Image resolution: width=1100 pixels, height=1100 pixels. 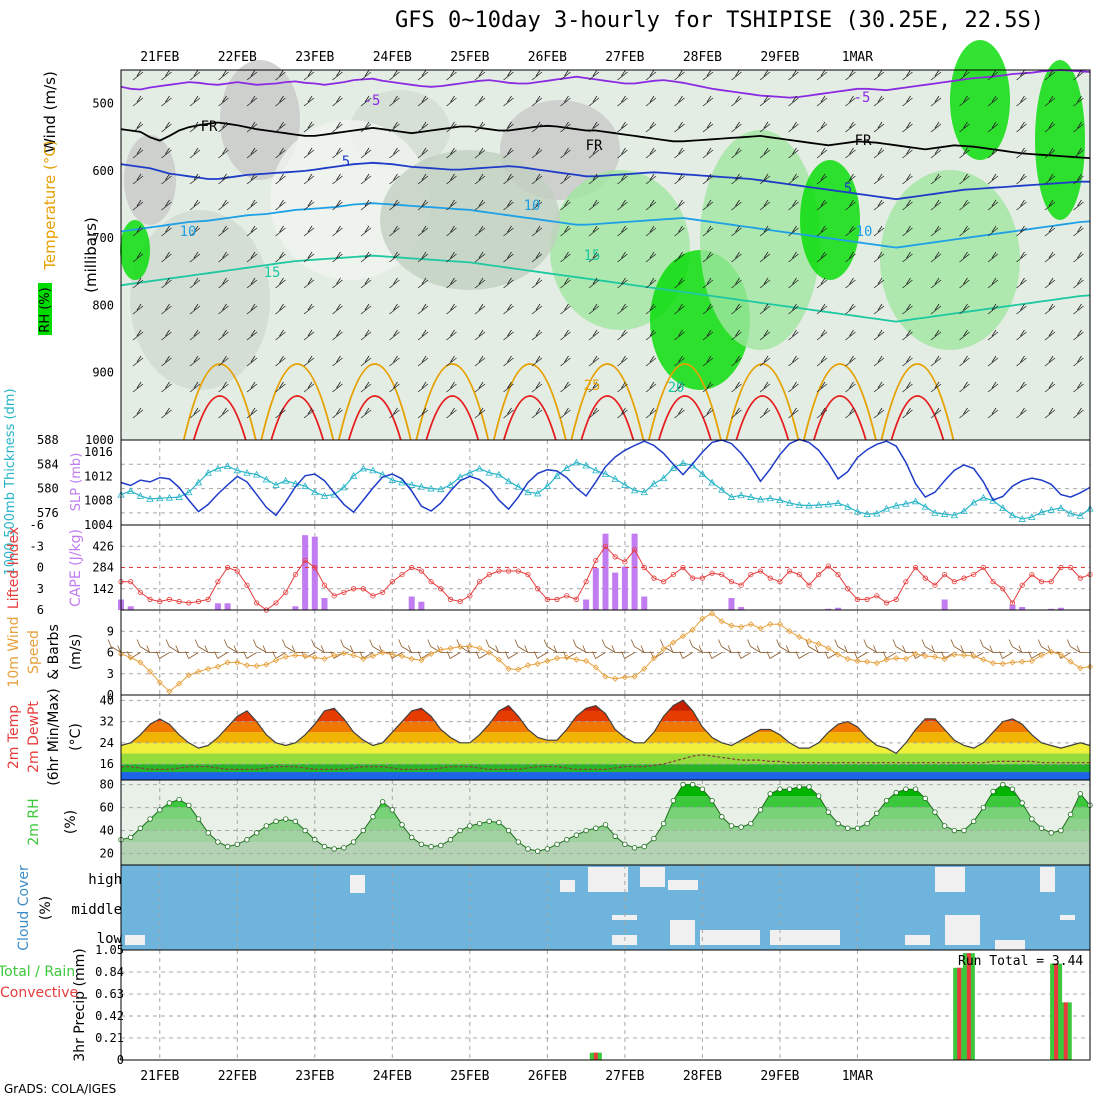 What do you see at coordinates (606, 578) in the screenshot?
I see `lifted-index-line` at bounding box center [606, 578].